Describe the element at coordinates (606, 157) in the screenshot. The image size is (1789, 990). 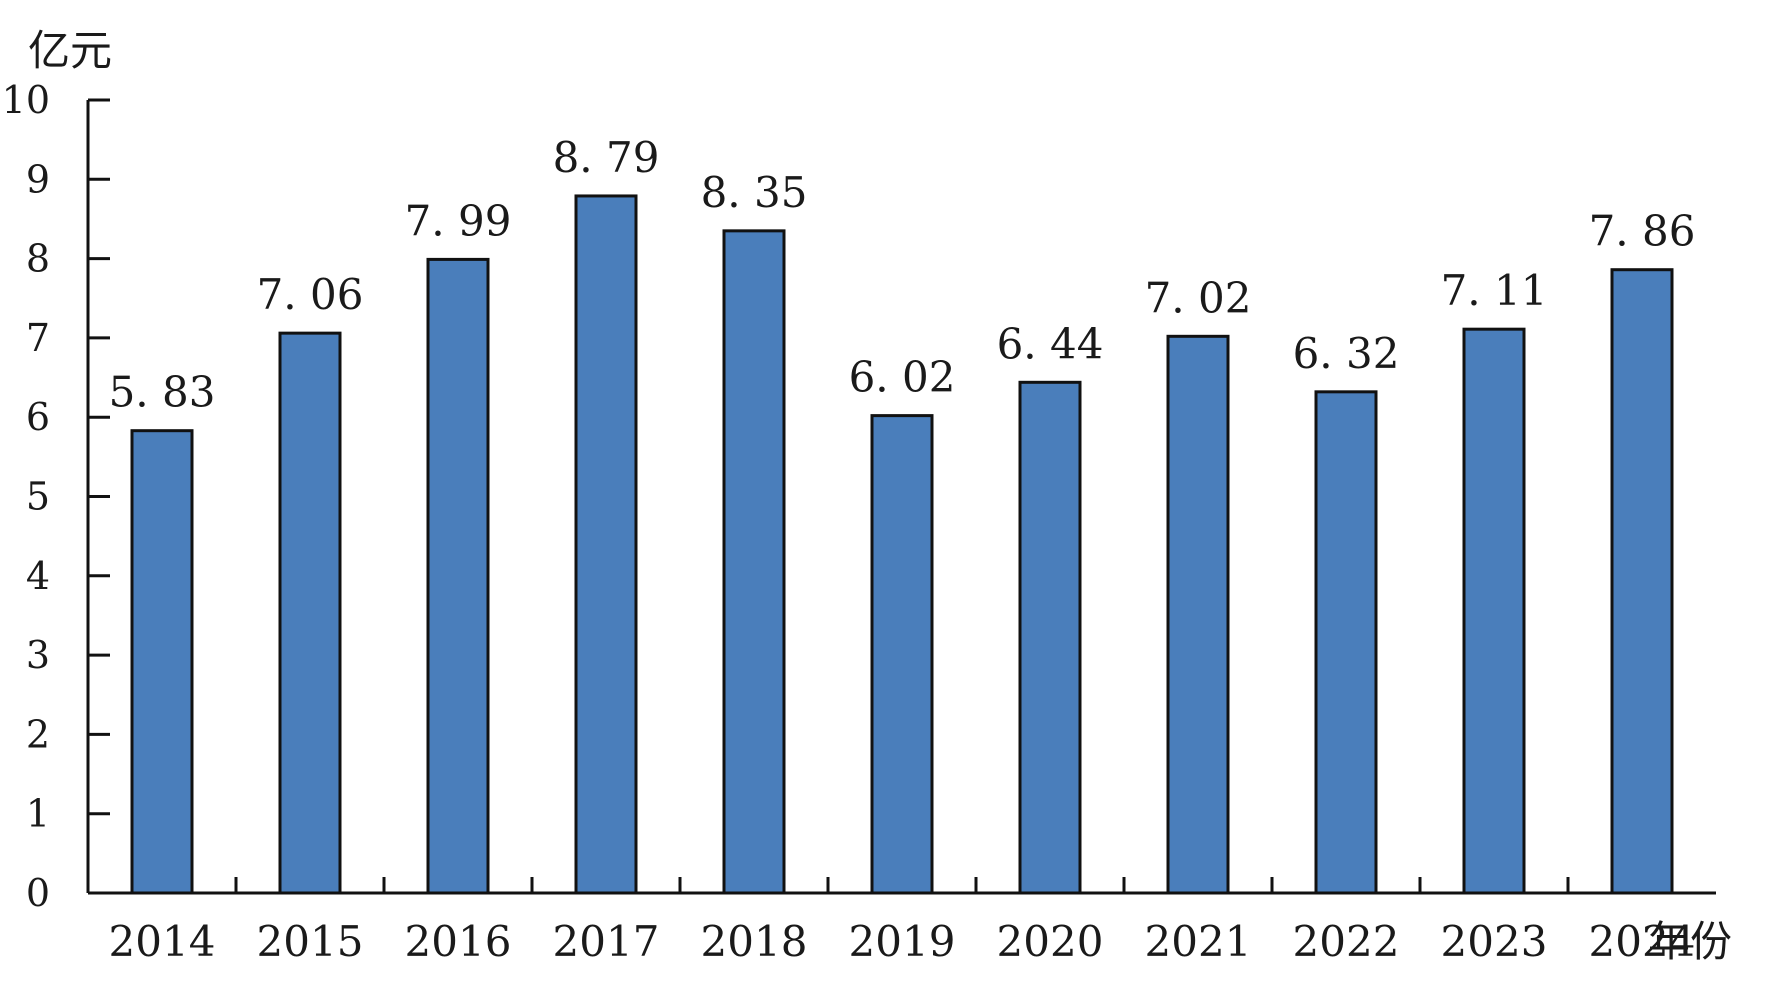
I see `bar-value-label: 8. 79` at that location.